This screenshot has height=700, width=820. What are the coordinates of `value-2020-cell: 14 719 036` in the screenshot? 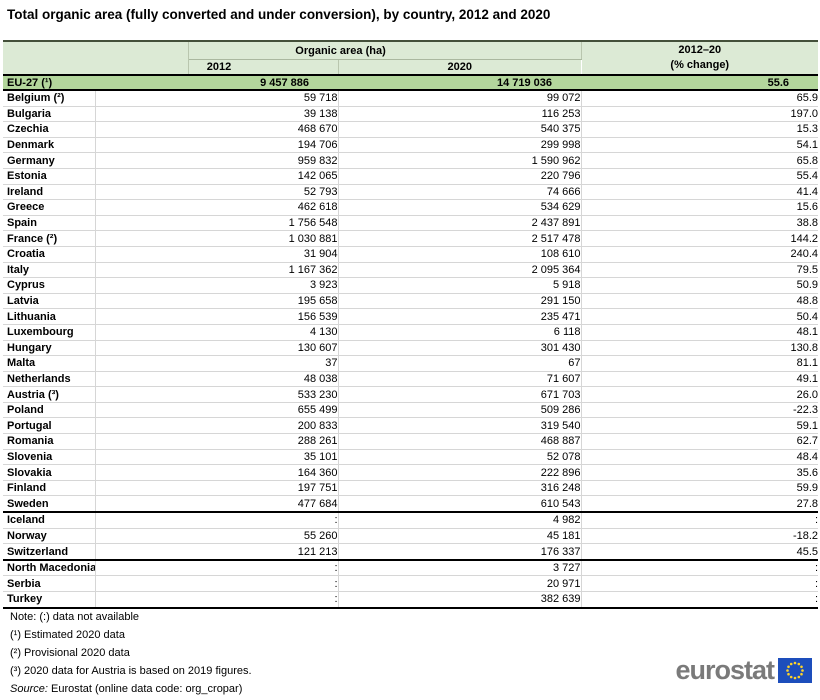 It's located at (460, 82).